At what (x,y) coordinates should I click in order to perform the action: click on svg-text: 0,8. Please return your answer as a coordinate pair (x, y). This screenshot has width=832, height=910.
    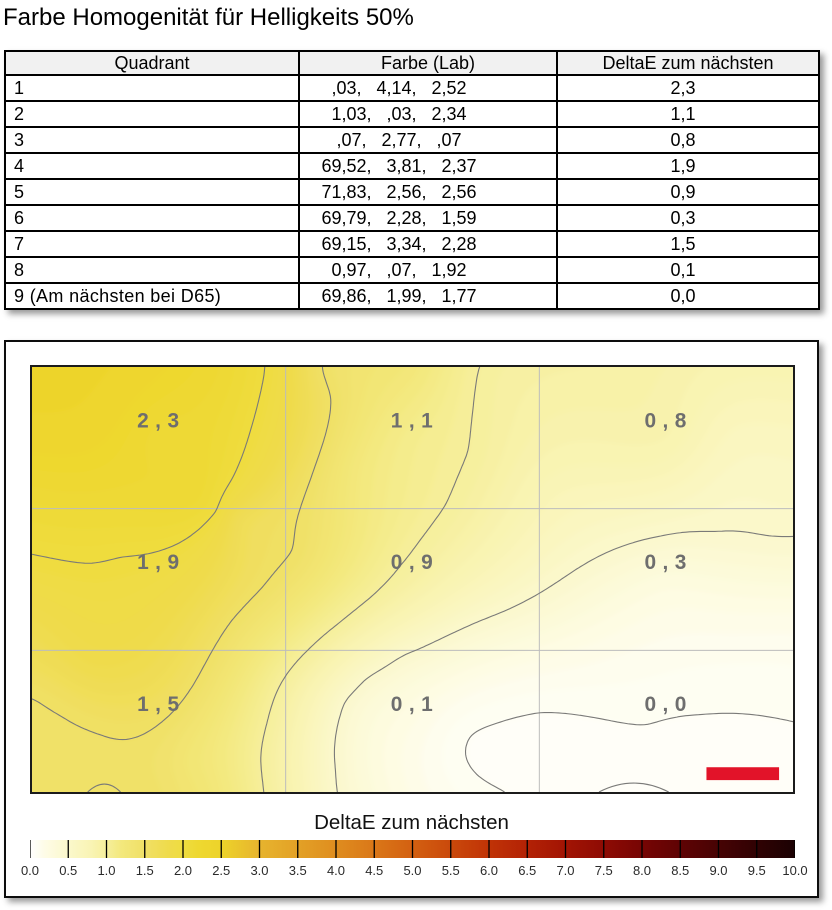
    Looking at the image, I should click on (668, 420).